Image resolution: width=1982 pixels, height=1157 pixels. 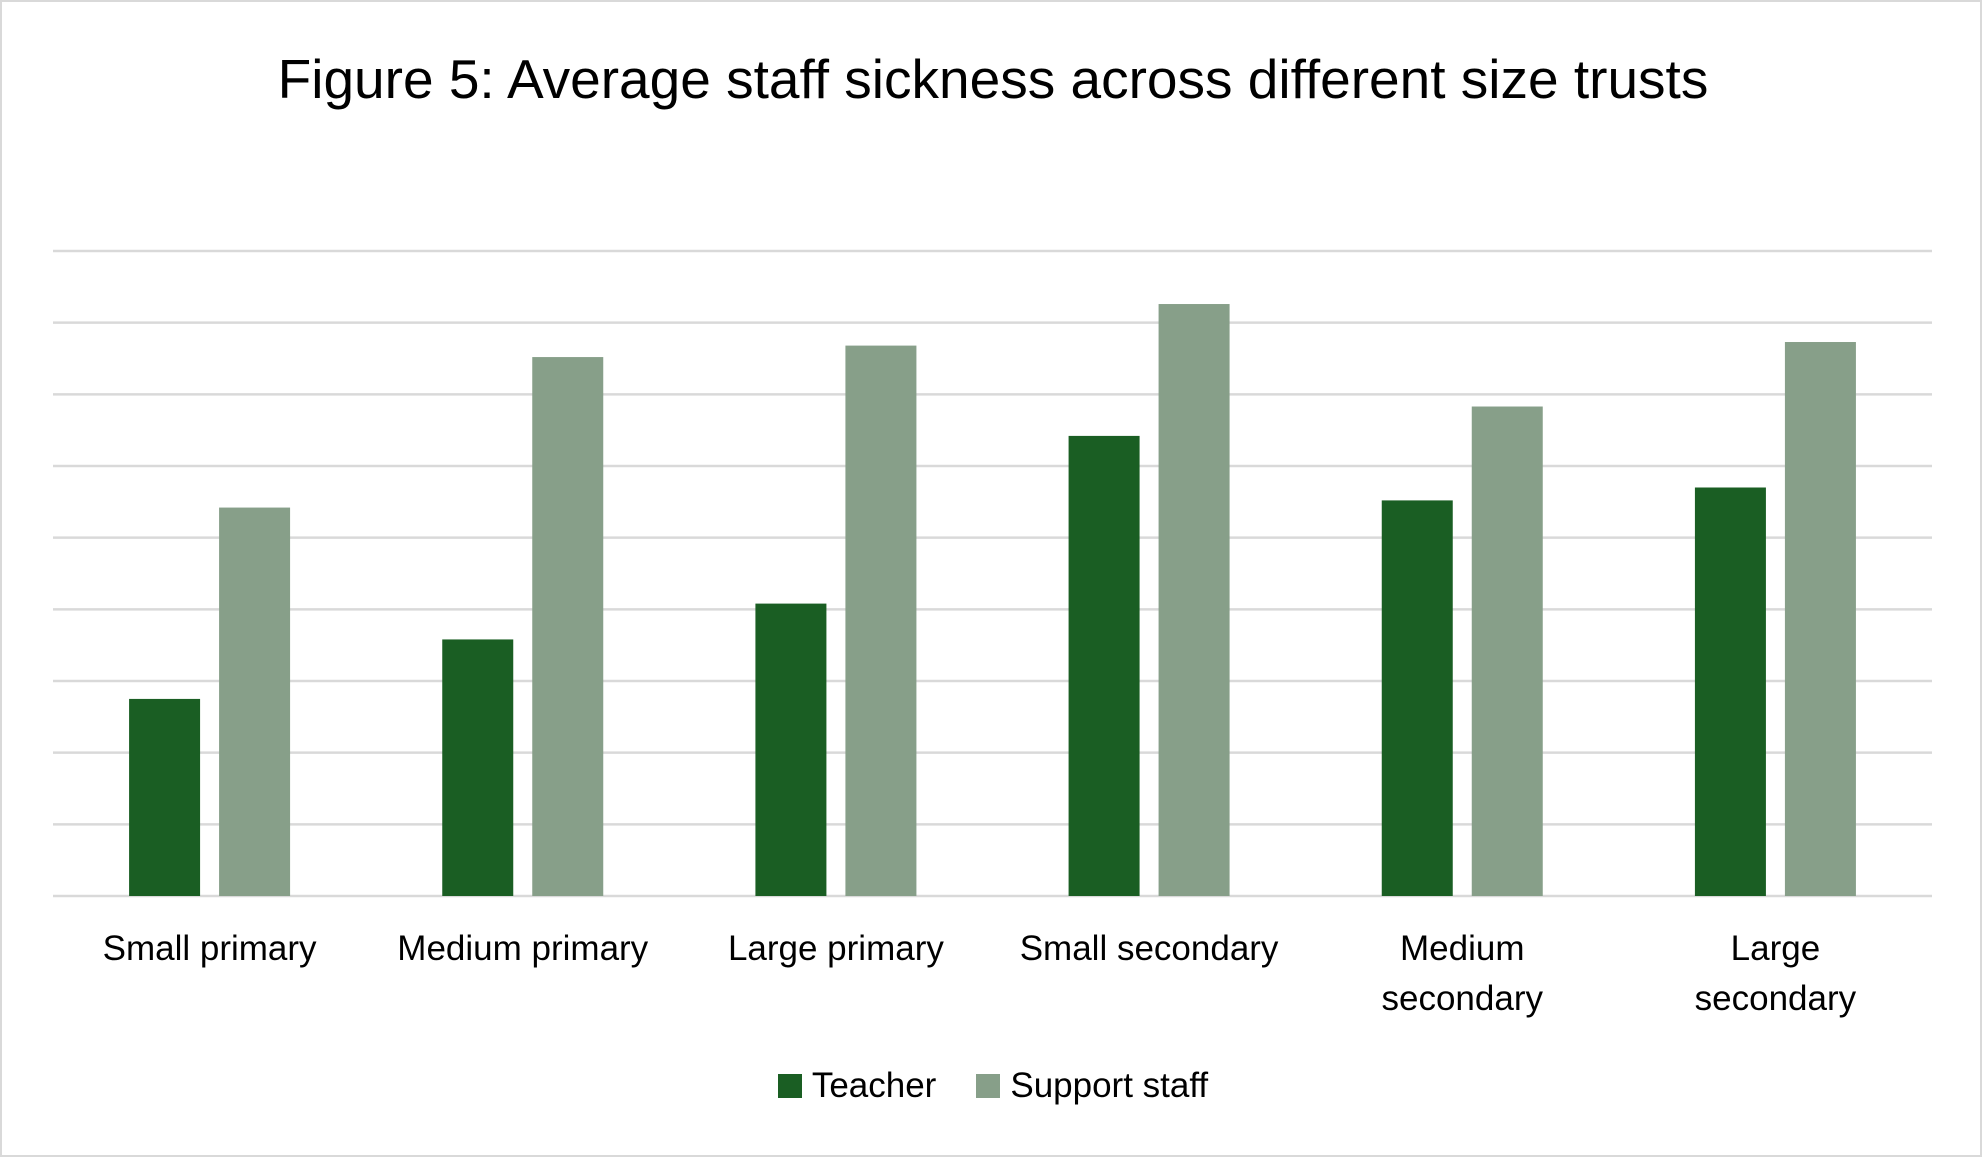 I want to click on legend-item: Support staff, so click(x=1092, y=1086).